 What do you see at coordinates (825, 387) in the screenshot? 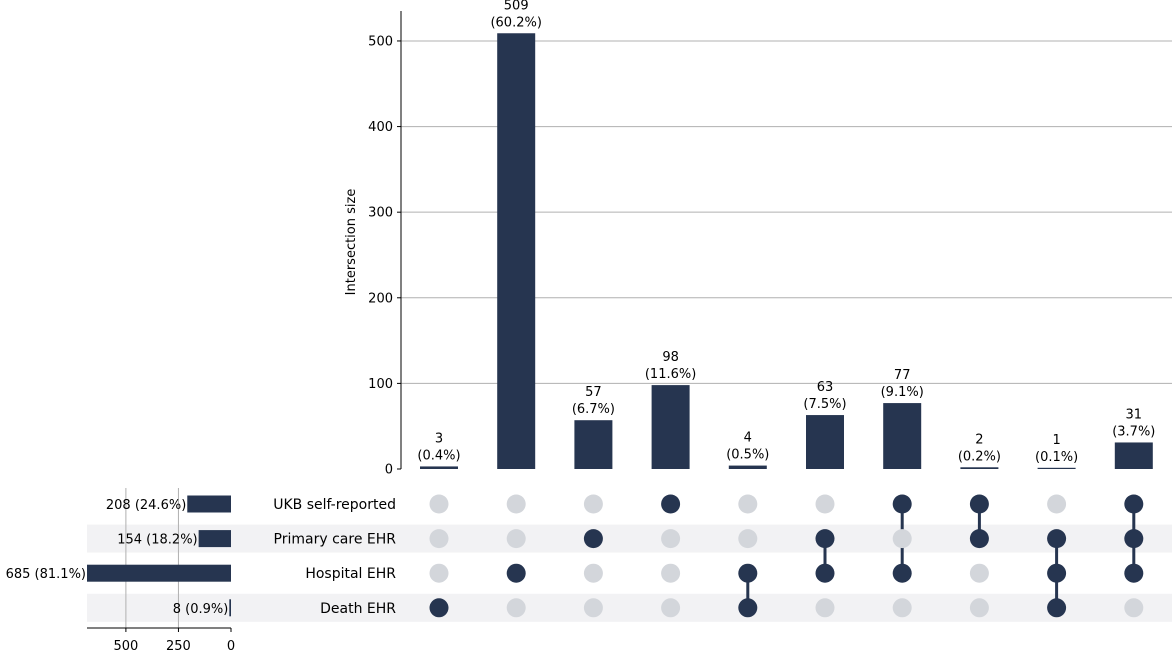
I see `bar-value-label: 63` at bounding box center [825, 387].